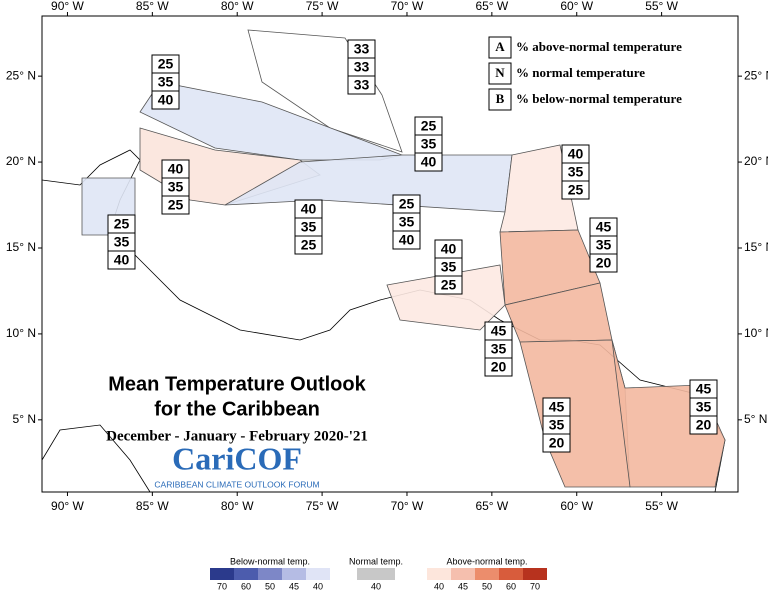 Image resolution: width=768 pixels, height=595 pixels. Describe the element at coordinates (67, 506) in the screenshot. I see `x-tick-label: 90° W` at that location.